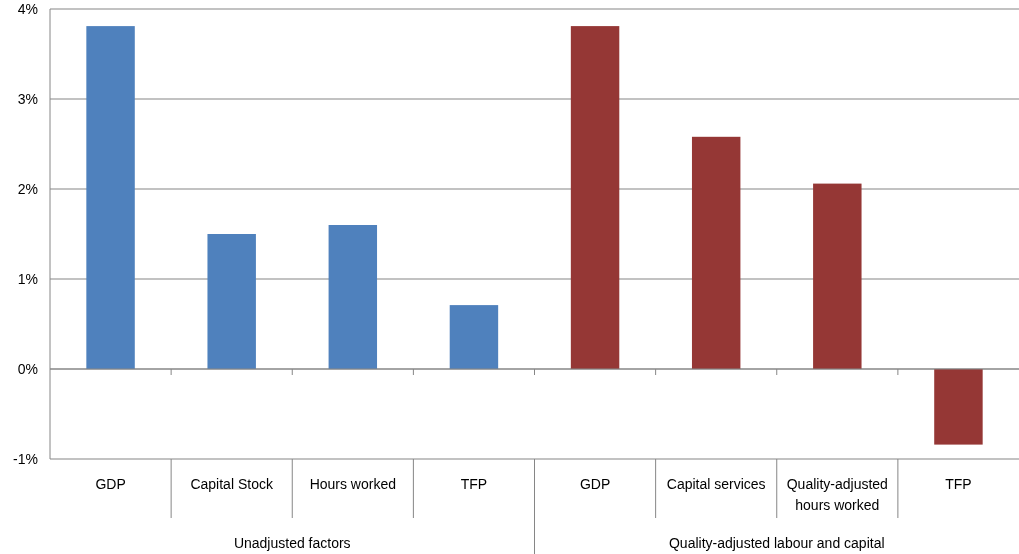  Describe the element at coordinates (716, 484) in the screenshot. I see `x-tick-label: Capital services` at that location.